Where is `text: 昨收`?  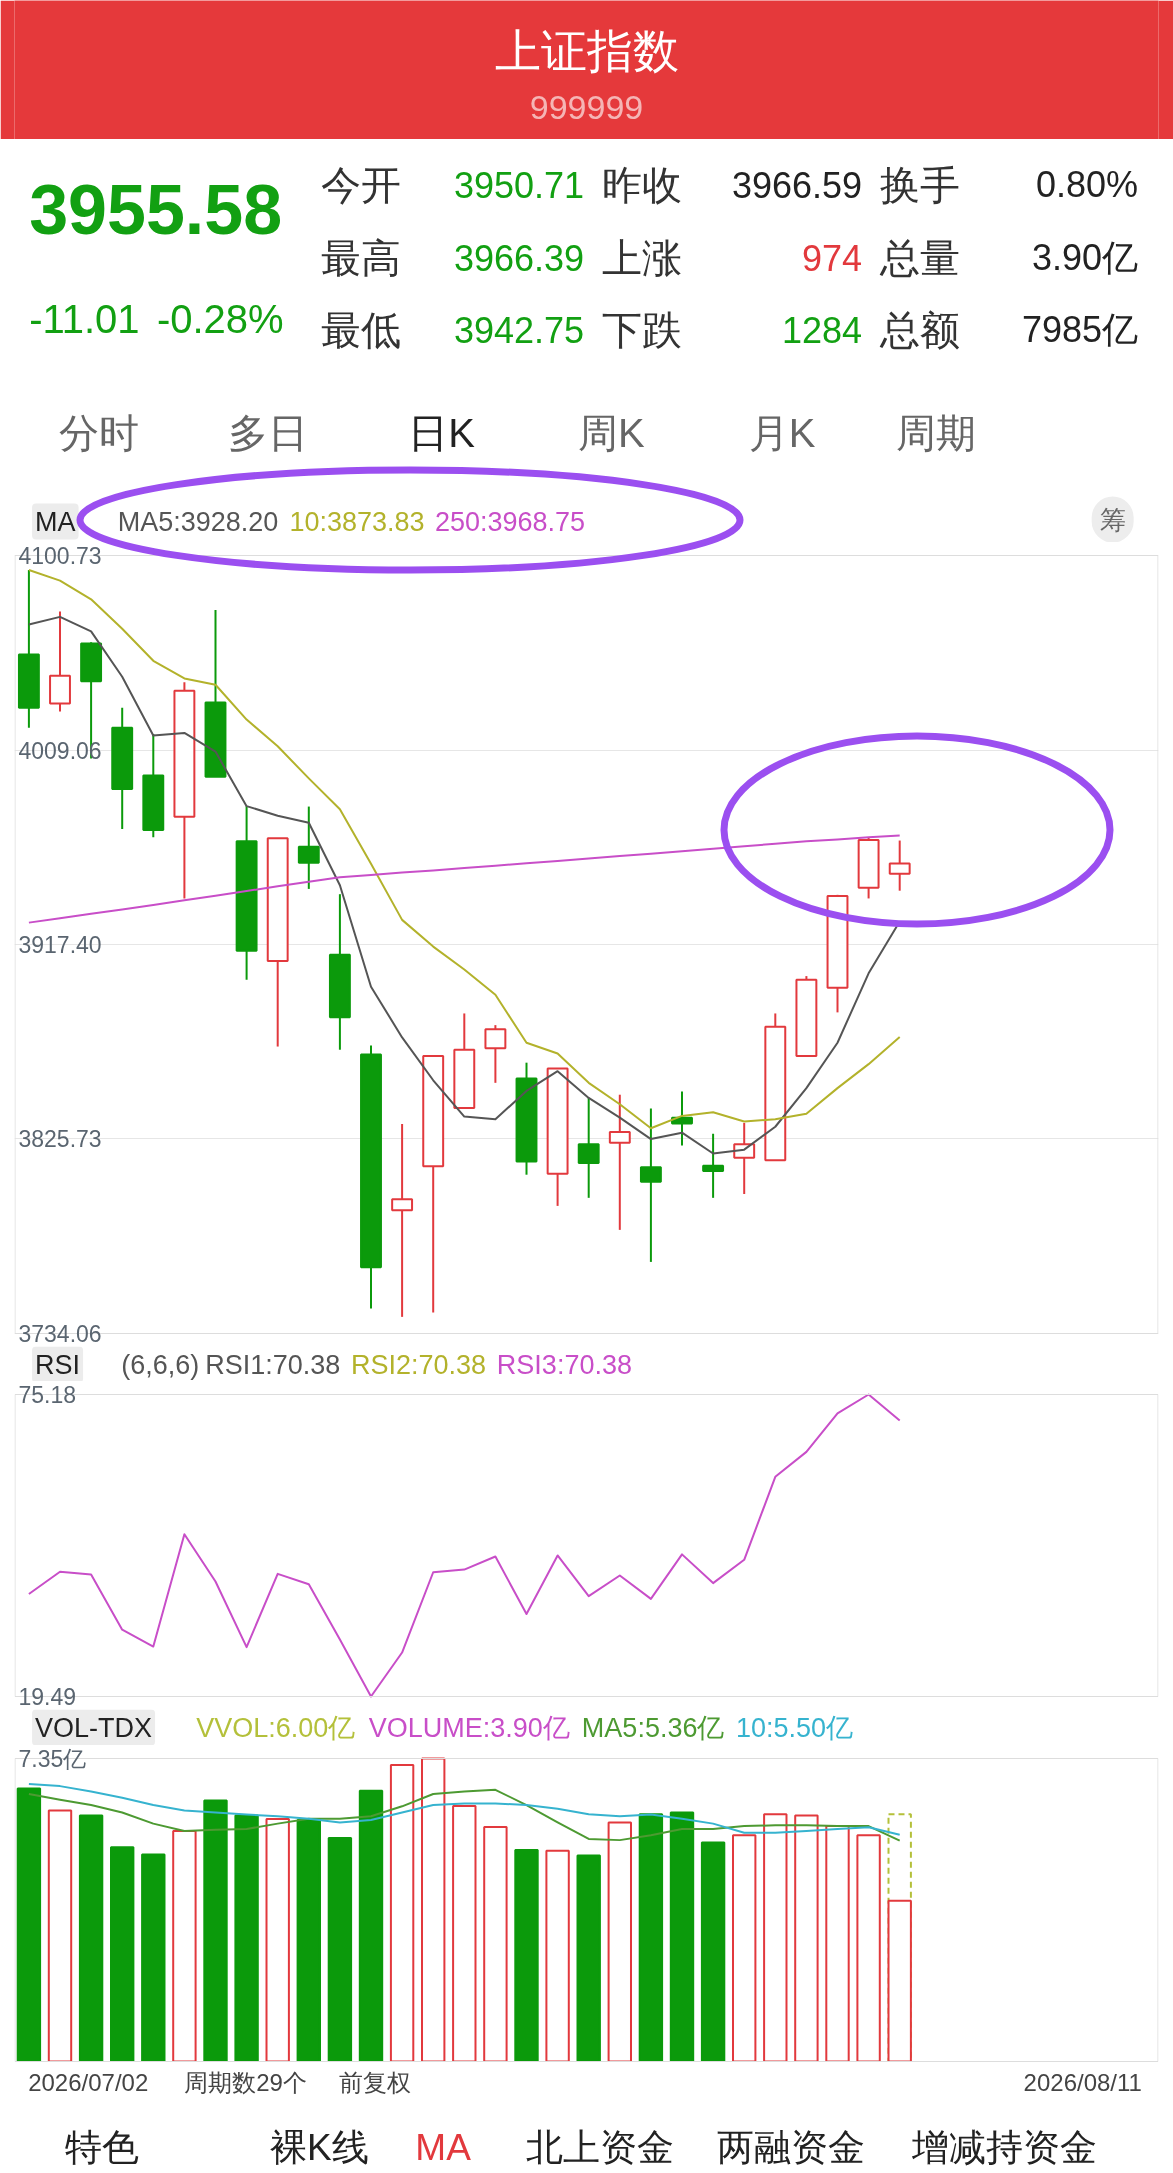 text: 昨收 is located at coordinates (641, 184).